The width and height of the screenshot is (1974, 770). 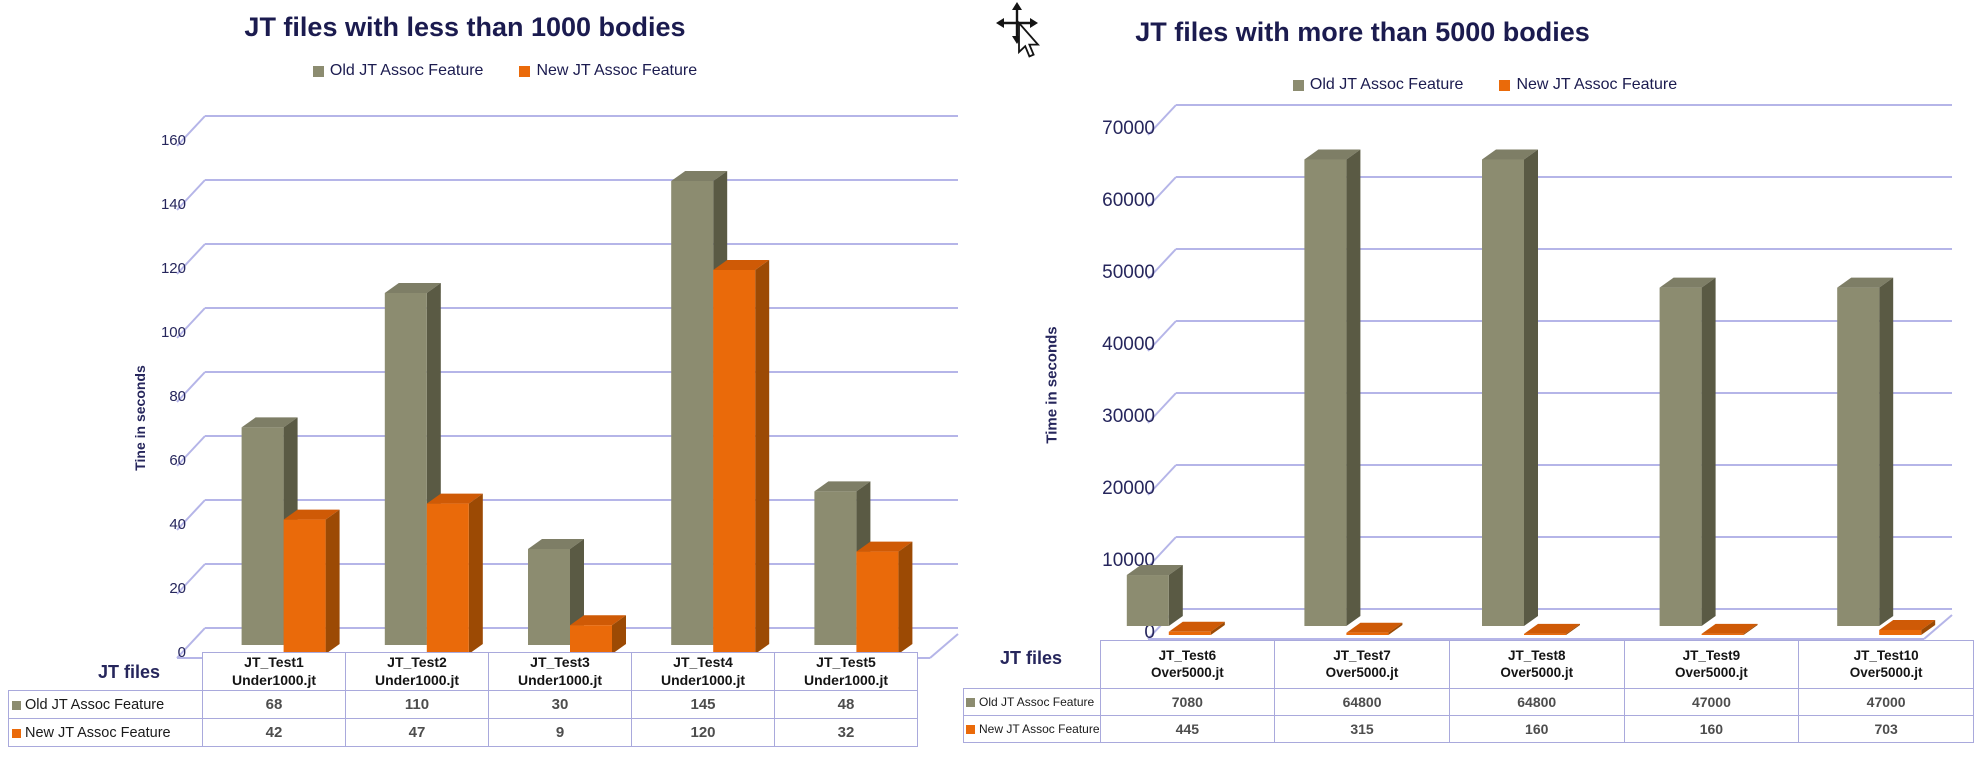 What do you see at coordinates (1886, 451) in the screenshot?
I see `bar-old-jt_test10-side` at bounding box center [1886, 451].